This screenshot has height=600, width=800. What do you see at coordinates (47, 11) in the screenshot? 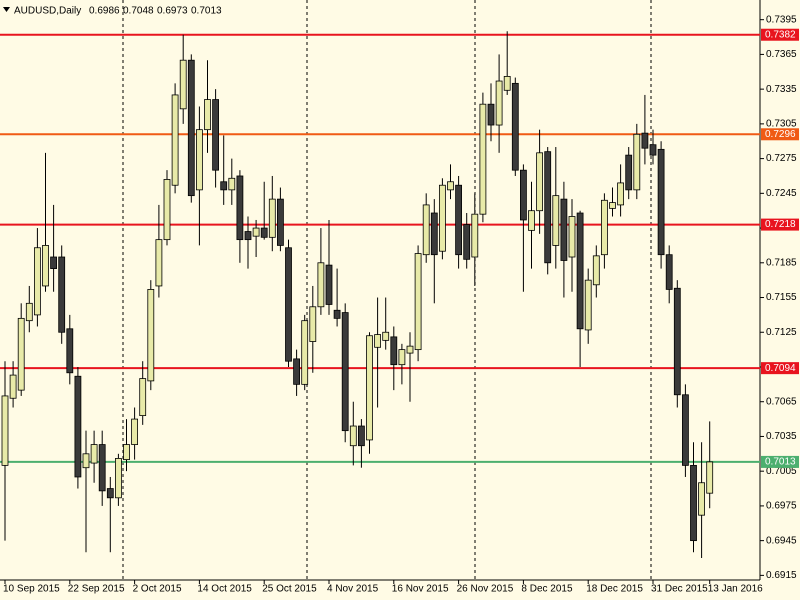
I see `chart-title: AUDUSD,Daily` at bounding box center [47, 11].